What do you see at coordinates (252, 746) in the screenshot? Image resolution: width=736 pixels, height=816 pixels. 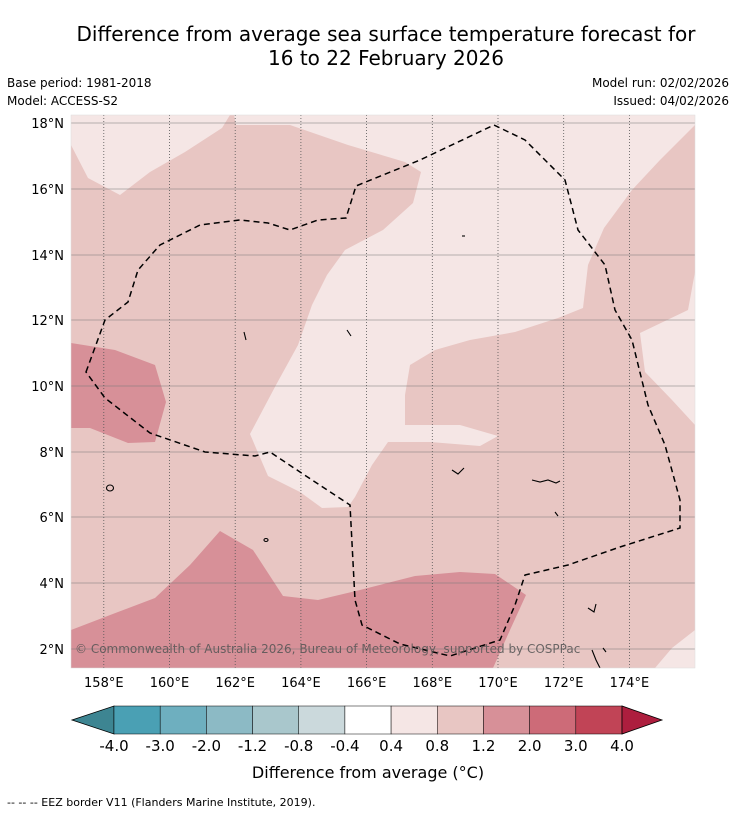 I see `colorbar-tick-label: -1.2` at bounding box center [252, 746].